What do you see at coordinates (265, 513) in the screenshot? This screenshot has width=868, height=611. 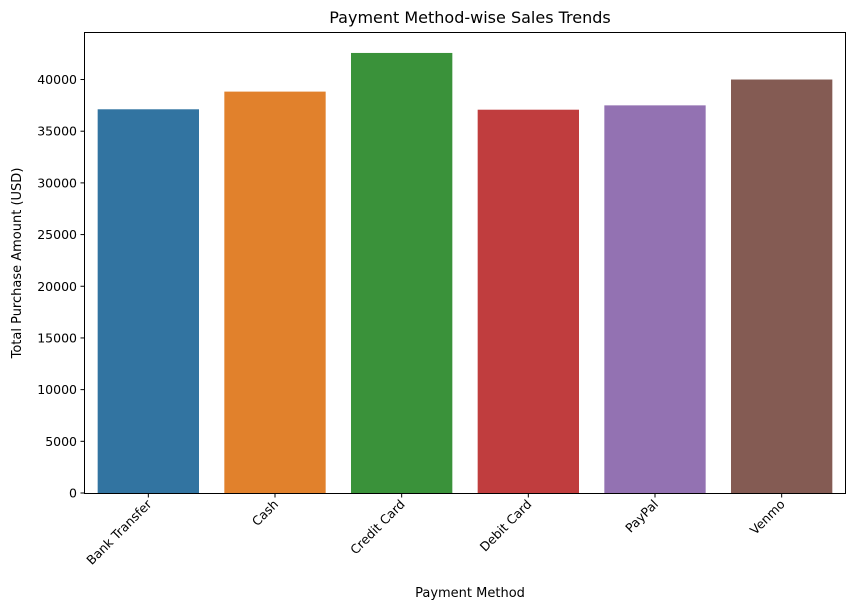 I see `x-tick-label: Cash` at bounding box center [265, 513].